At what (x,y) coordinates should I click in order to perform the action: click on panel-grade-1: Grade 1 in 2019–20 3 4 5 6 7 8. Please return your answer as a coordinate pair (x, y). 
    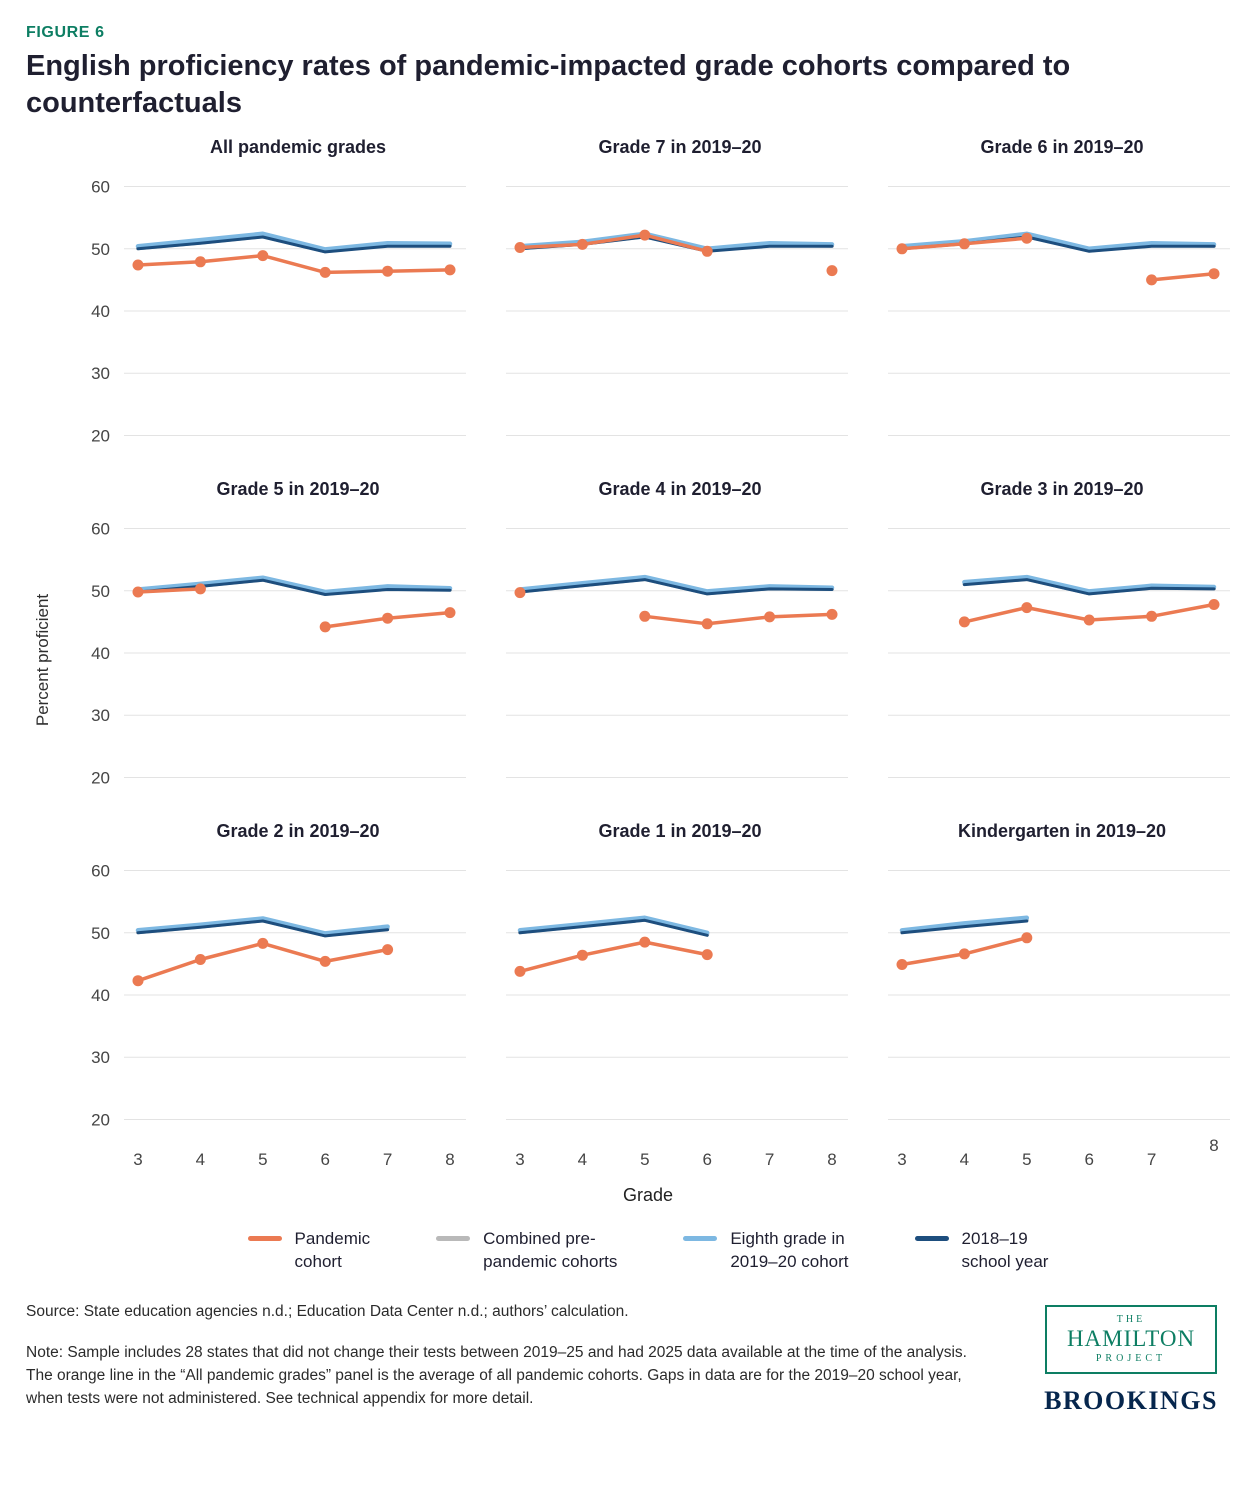
    Looking at the image, I should click on (663, 1002).